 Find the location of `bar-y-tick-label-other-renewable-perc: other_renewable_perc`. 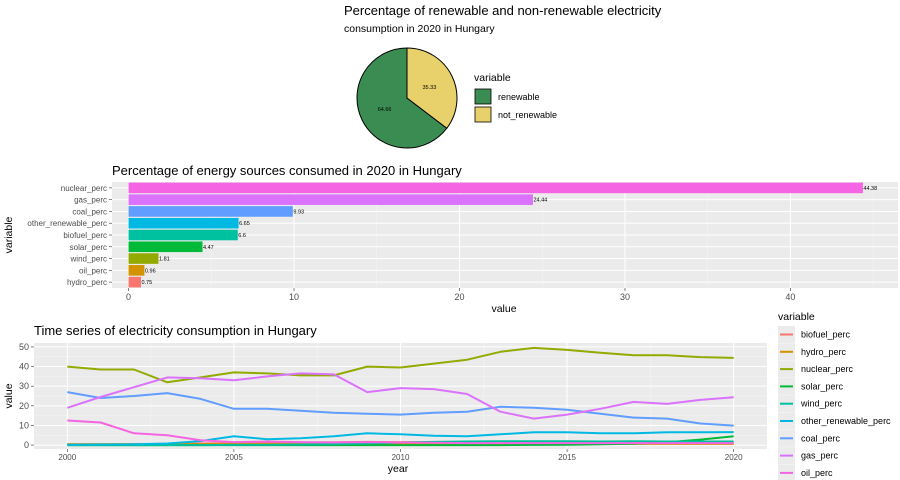

bar-y-tick-label-other-renewable-perc: other_renewable_perc is located at coordinates (67, 223).